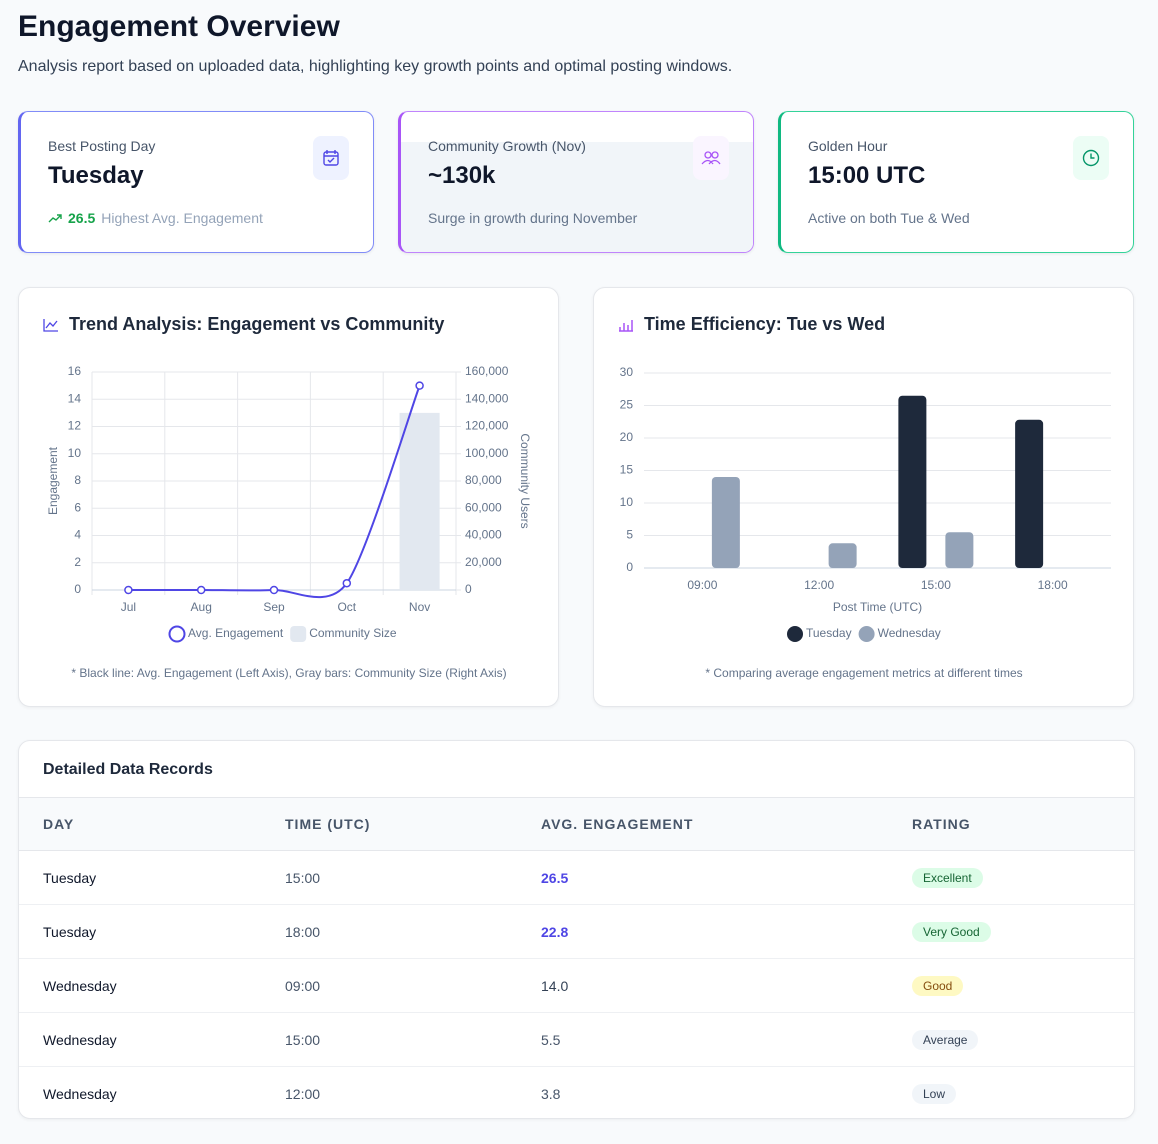 The image size is (1158, 1144). I want to click on cell: Excellent, so click(1022, 877).